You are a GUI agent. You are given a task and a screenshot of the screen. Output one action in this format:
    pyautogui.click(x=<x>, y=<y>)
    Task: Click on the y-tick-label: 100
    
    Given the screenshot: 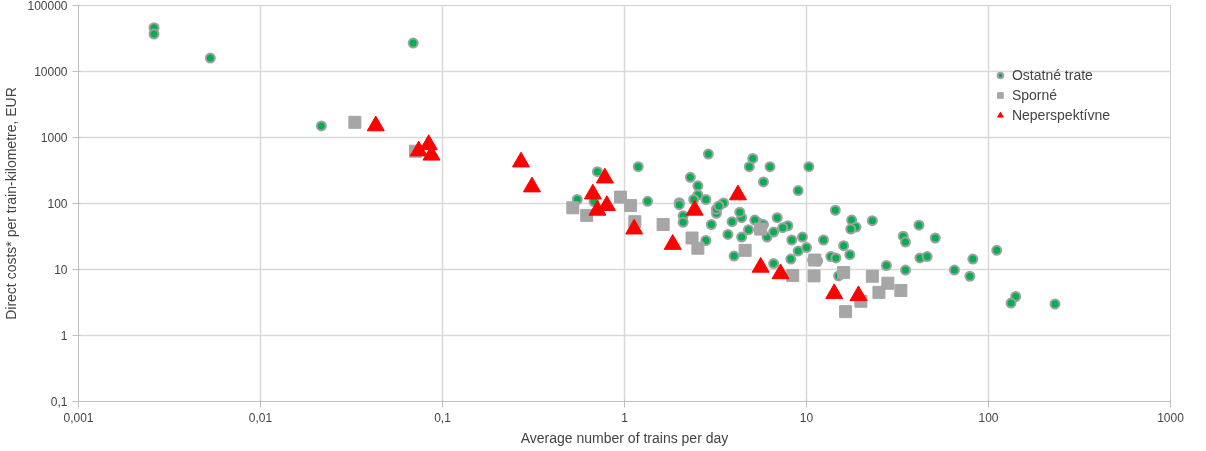 What is the action you would take?
    pyautogui.click(x=57, y=204)
    